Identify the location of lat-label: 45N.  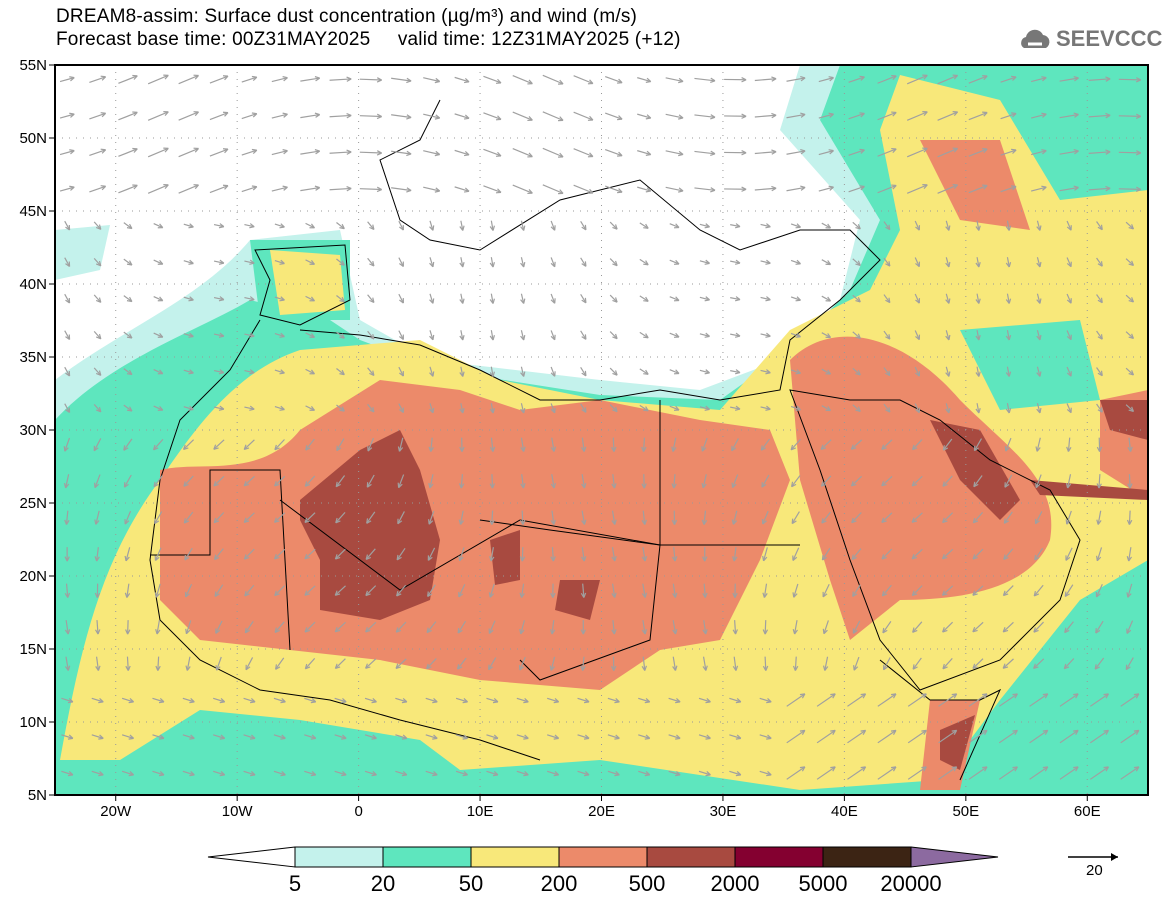
(33, 211).